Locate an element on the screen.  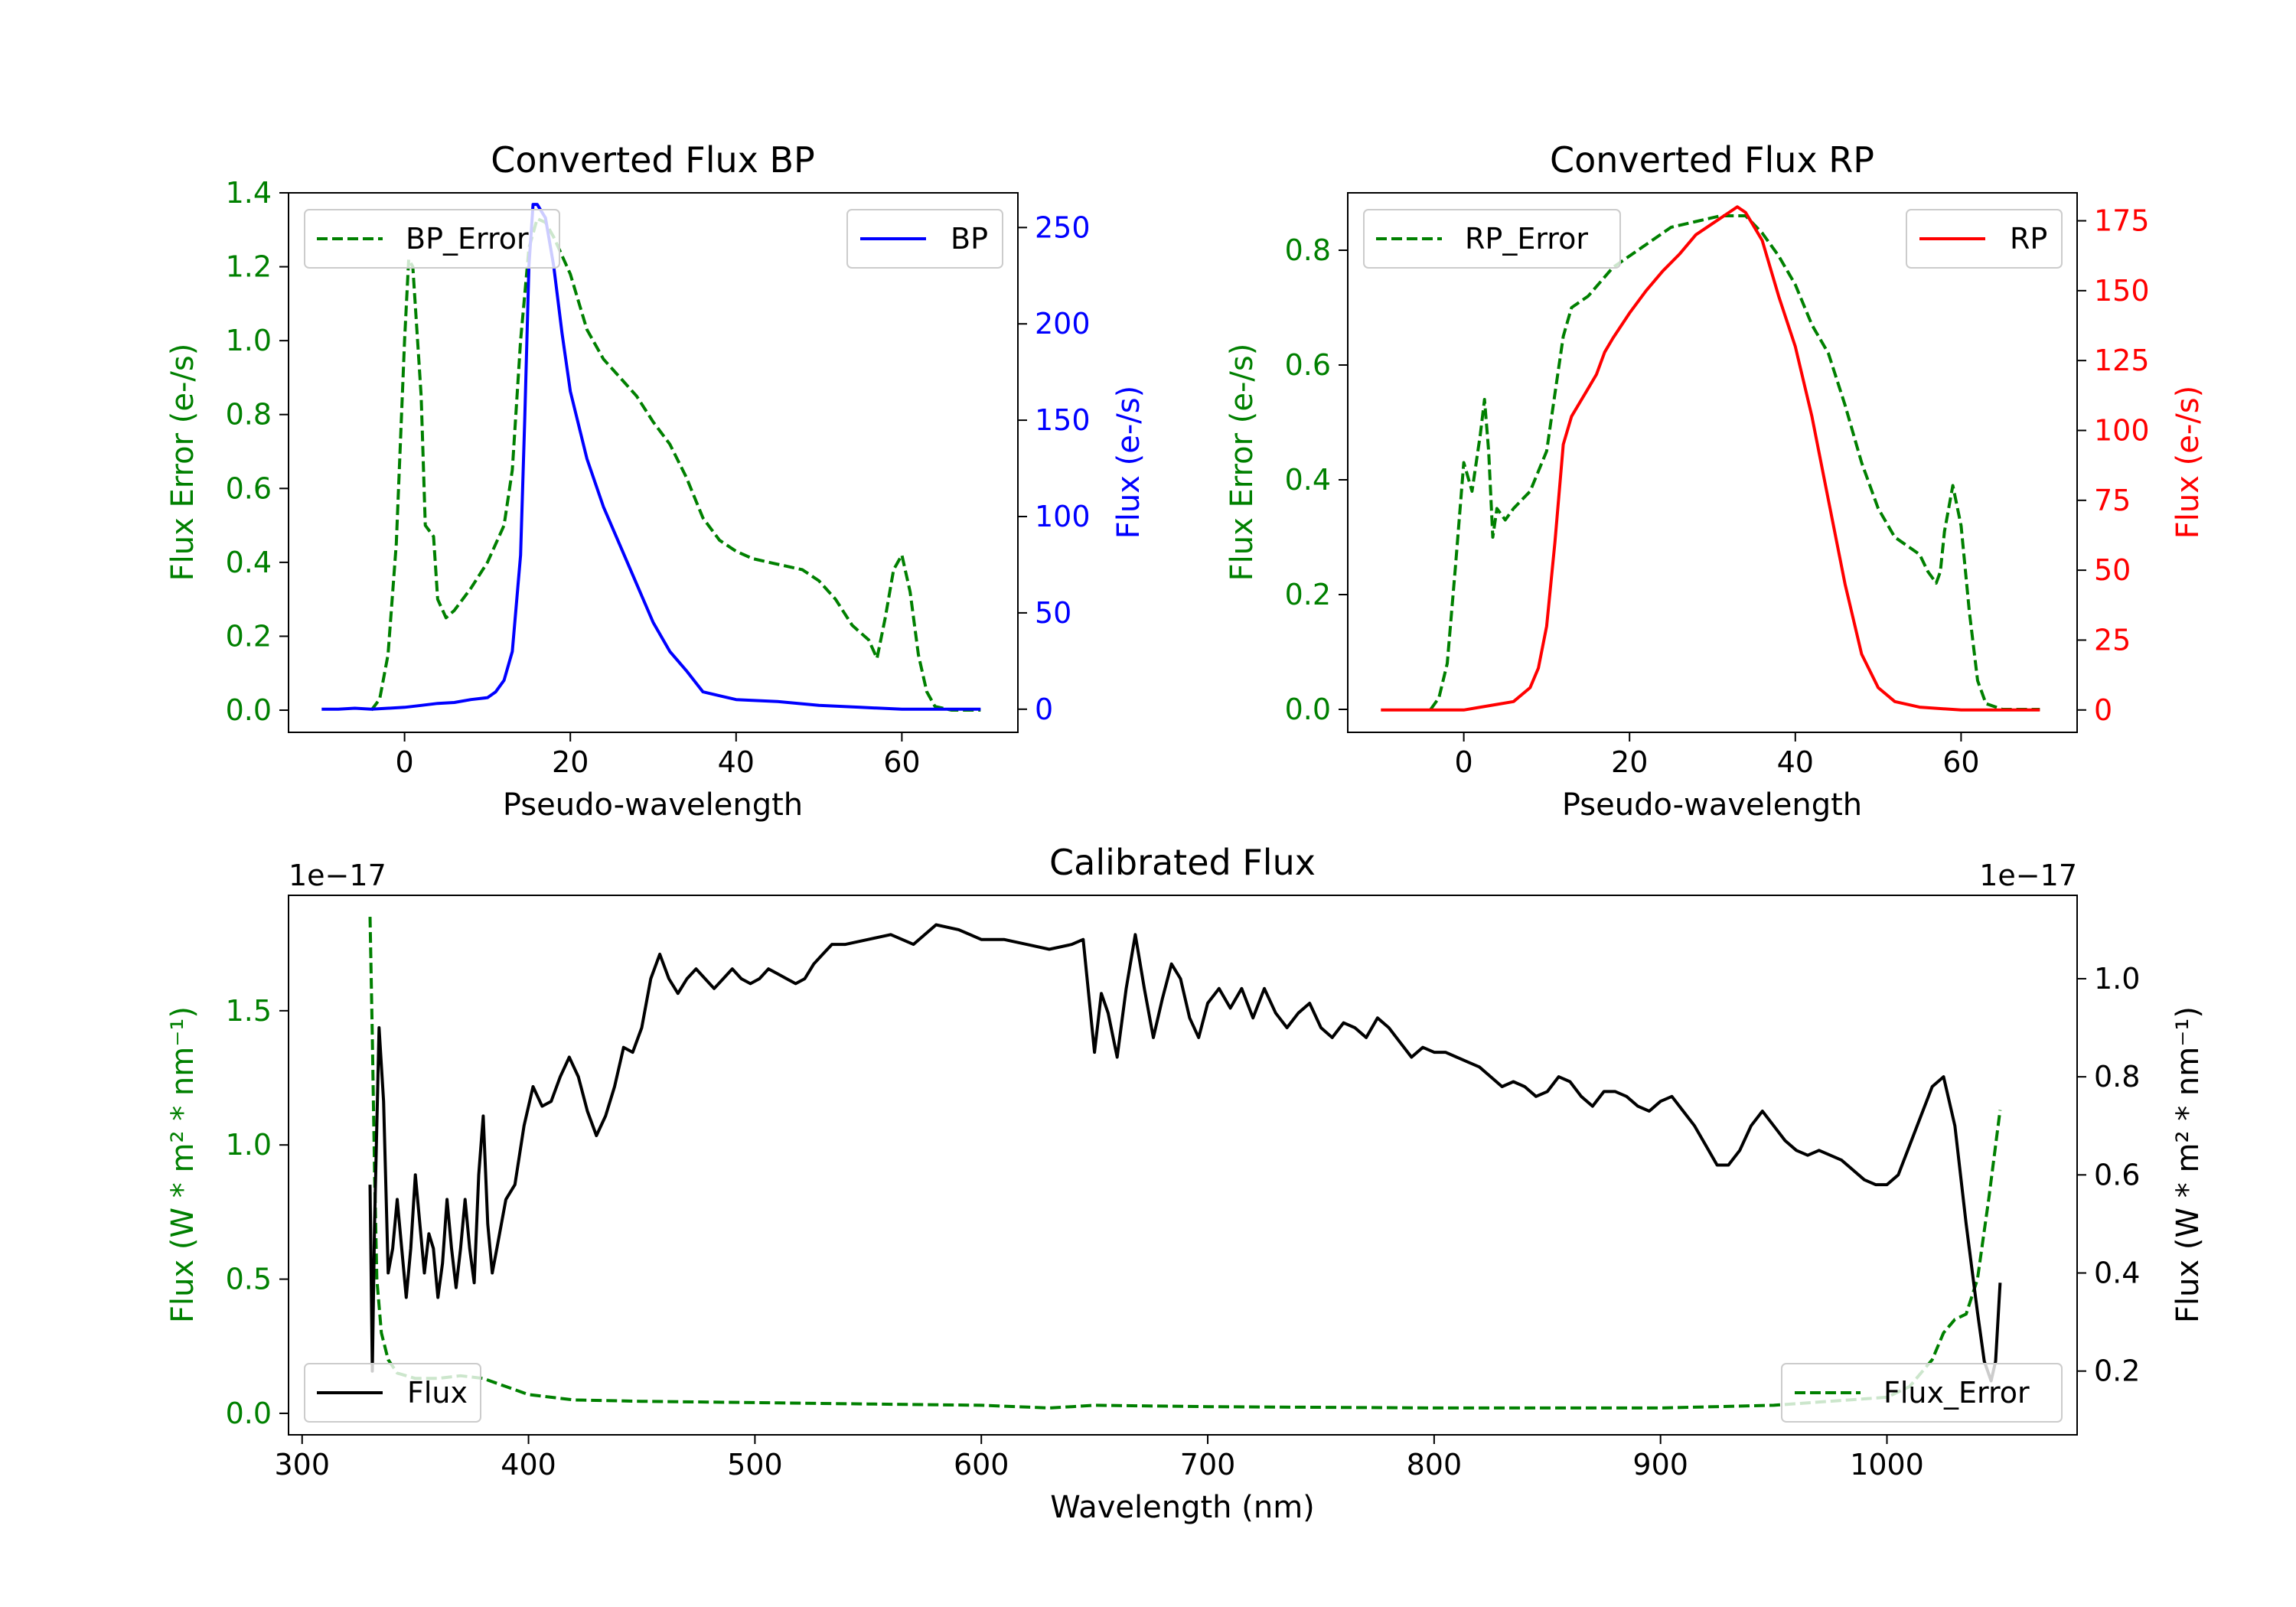
rp-left-y-tick-label: 0.8 is located at coordinates (1308, 250).